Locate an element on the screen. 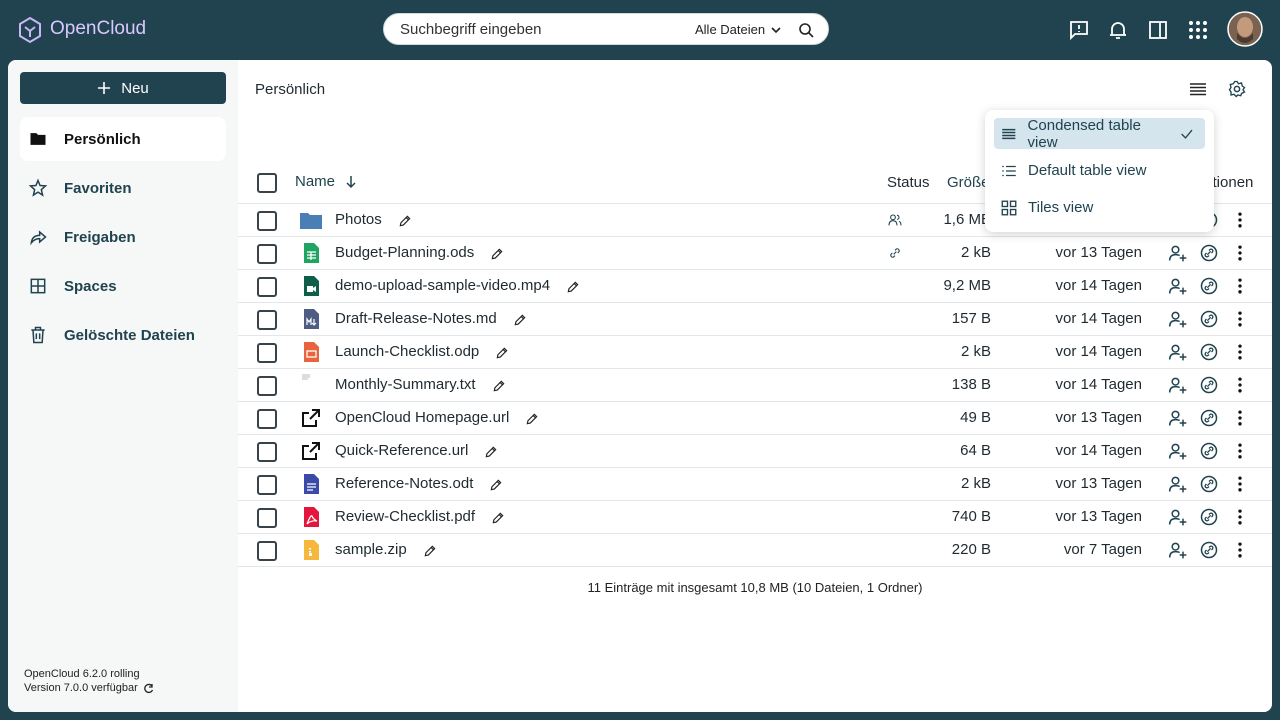  file-row: Photos 1,6 MB is located at coordinates (755, 220).